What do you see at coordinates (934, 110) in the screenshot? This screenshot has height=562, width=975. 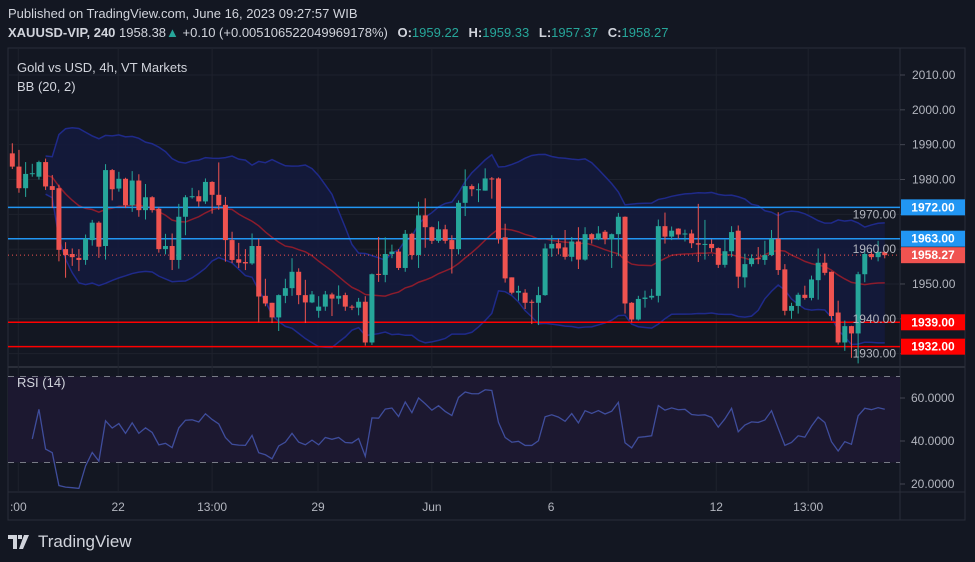 I see `price-tick-label: 2000.00` at bounding box center [934, 110].